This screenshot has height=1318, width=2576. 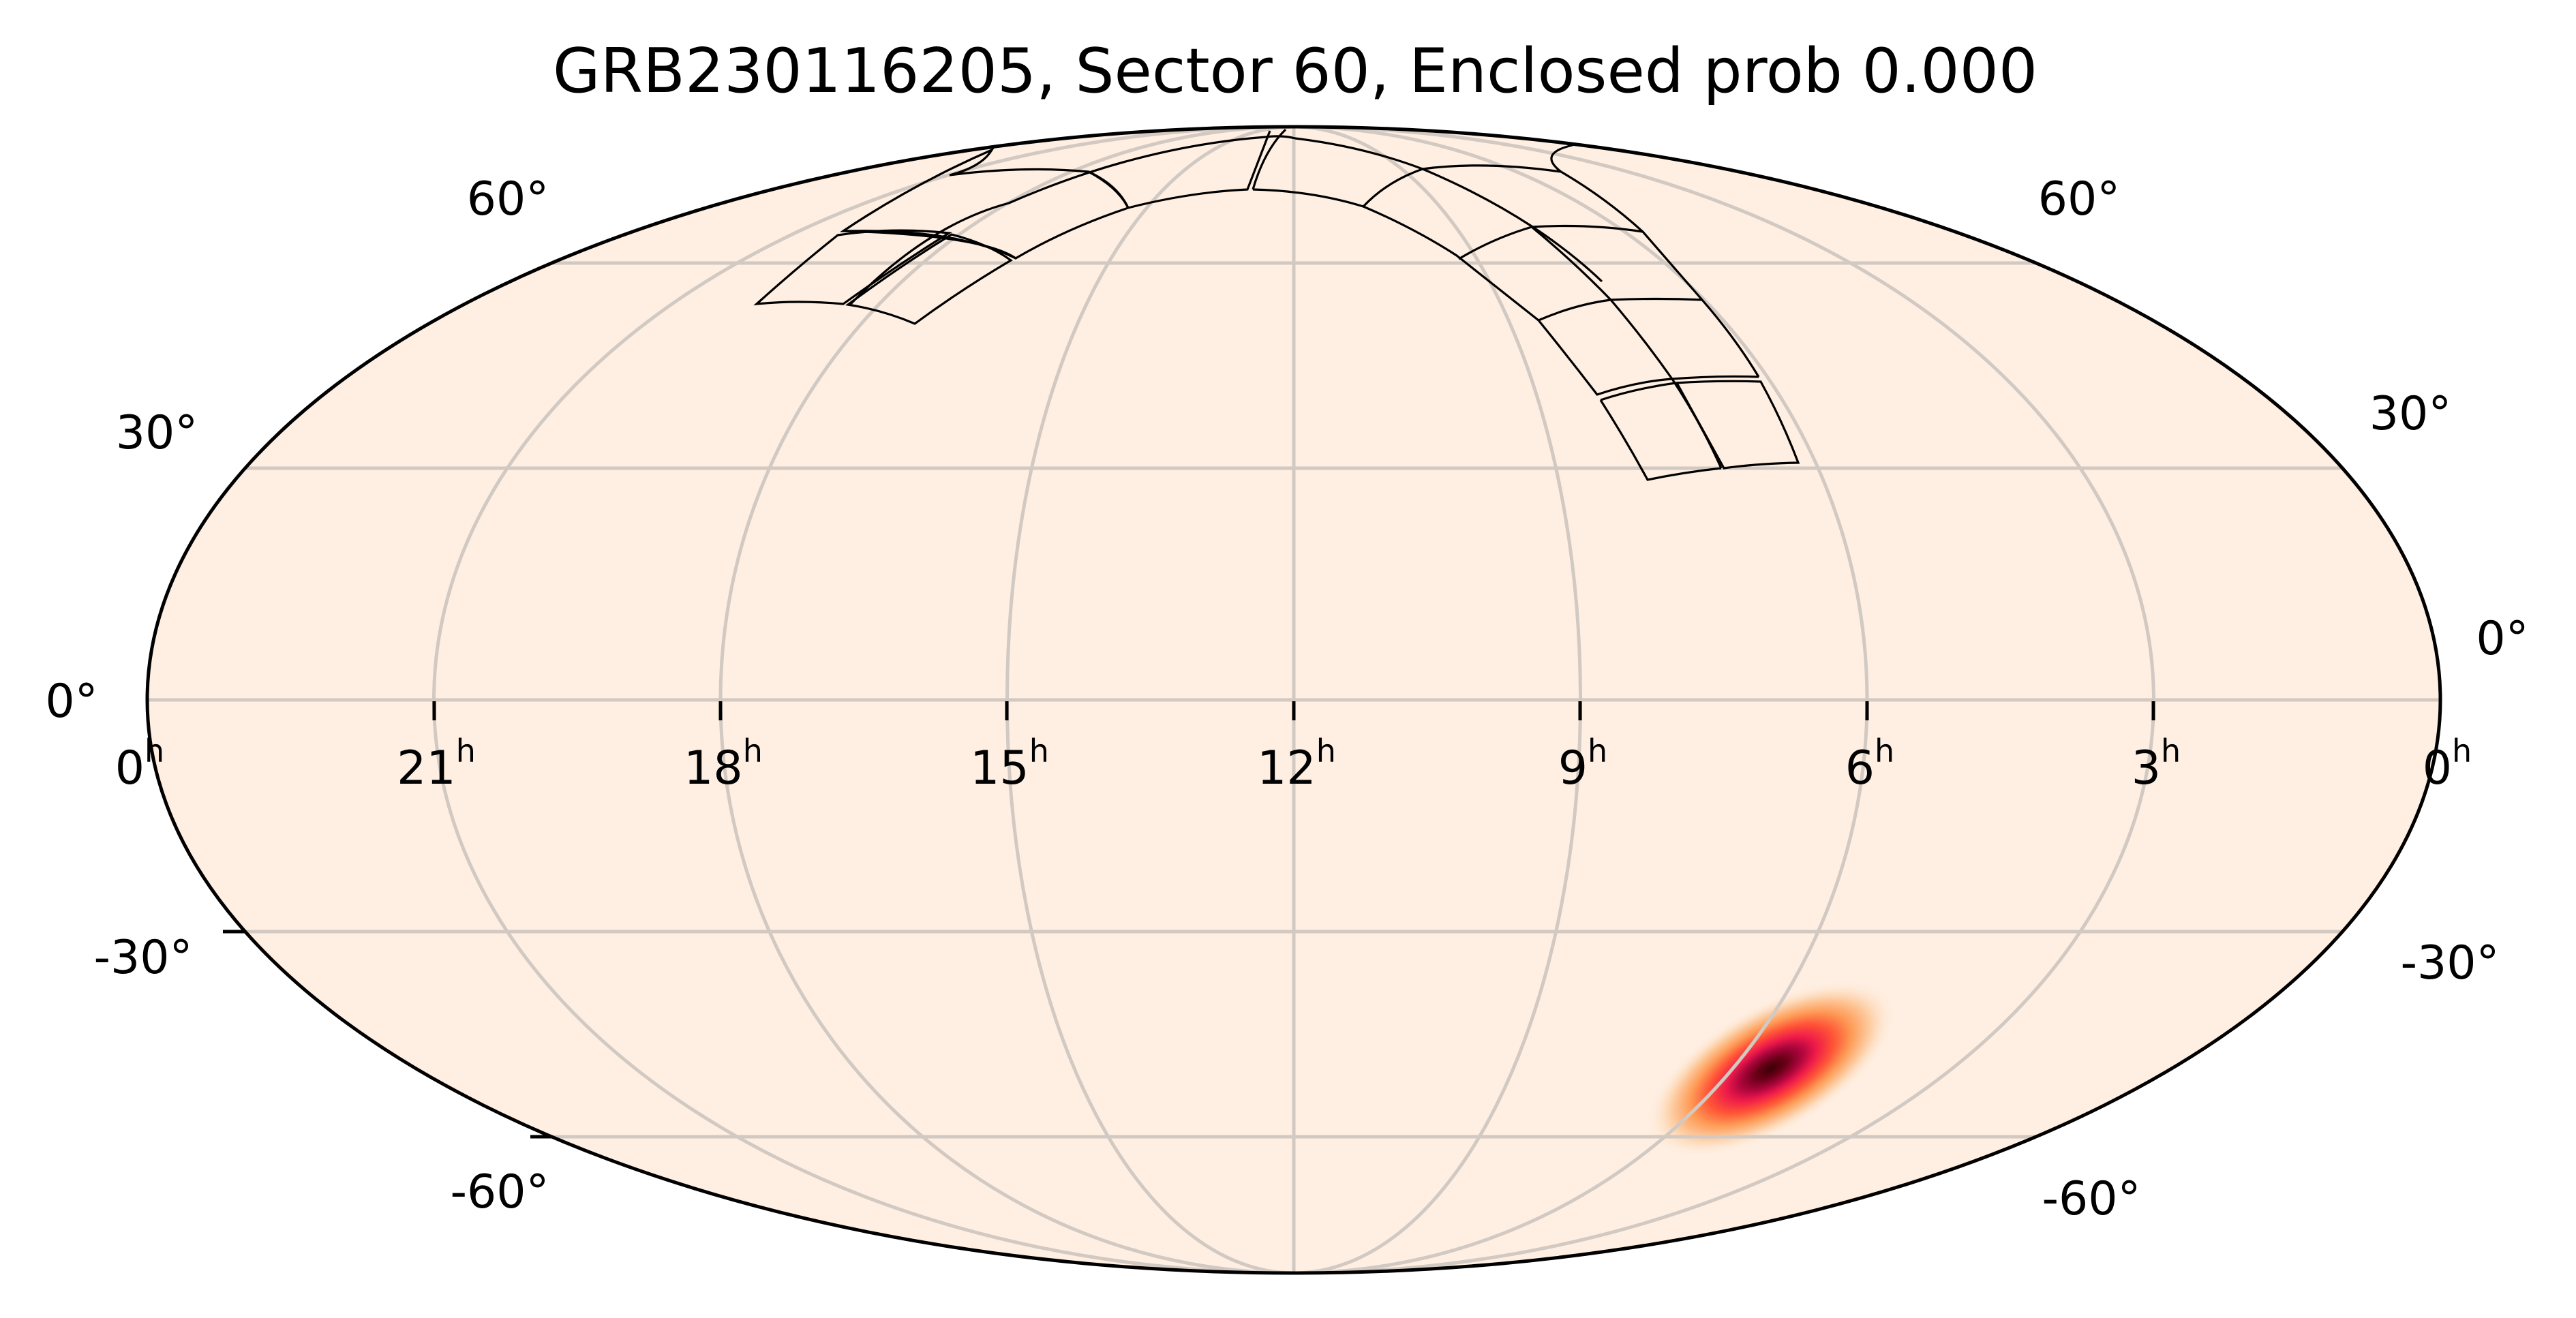 What do you see at coordinates (142, 958) in the screenshot?
I see `dec-label-m30-left: -30°` at bounding box center [142, 958].